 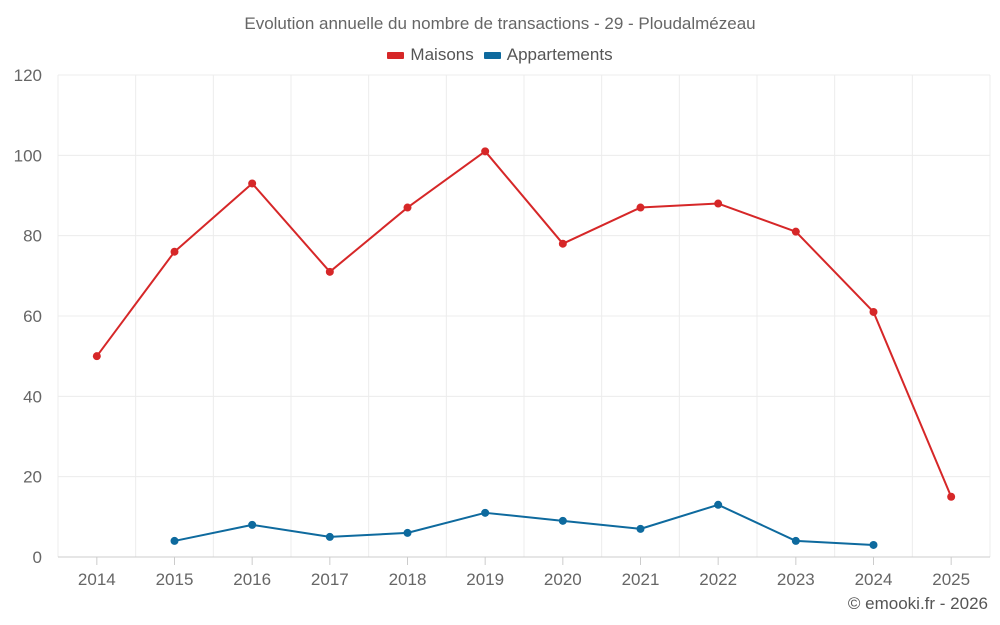 What do you see at coordinates (330, 579) in the screenshot?
I see `x-tick-label: 2017` at bounding box center [330, 579].